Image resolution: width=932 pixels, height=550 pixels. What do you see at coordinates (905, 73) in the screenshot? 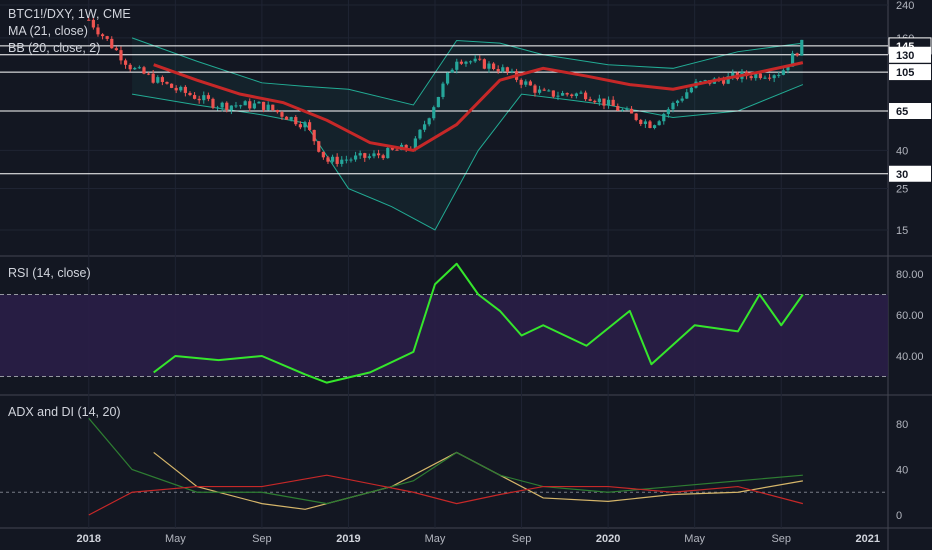
I see `price-level-label: 105` at bounding box center [905, 73].